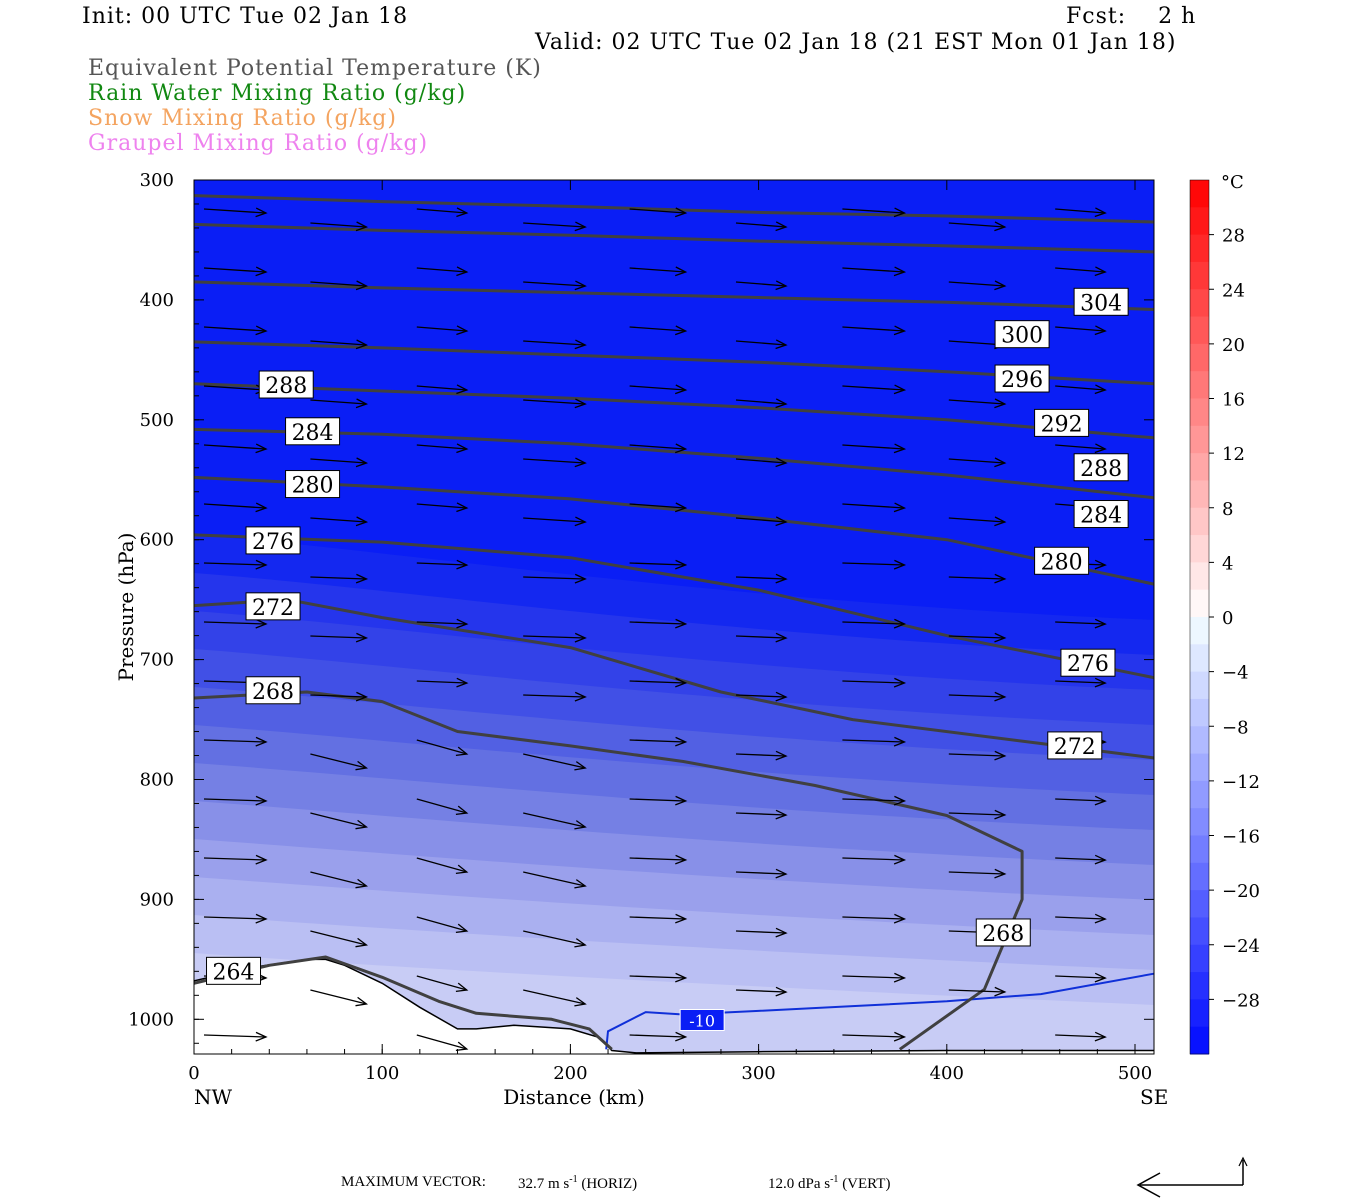 The height and width of the screenshot is (1200, 1350). What do you see at coordinates (313, 431) in the screenshot?
I see `contour-label: 284` at bounding box center [313, 431].